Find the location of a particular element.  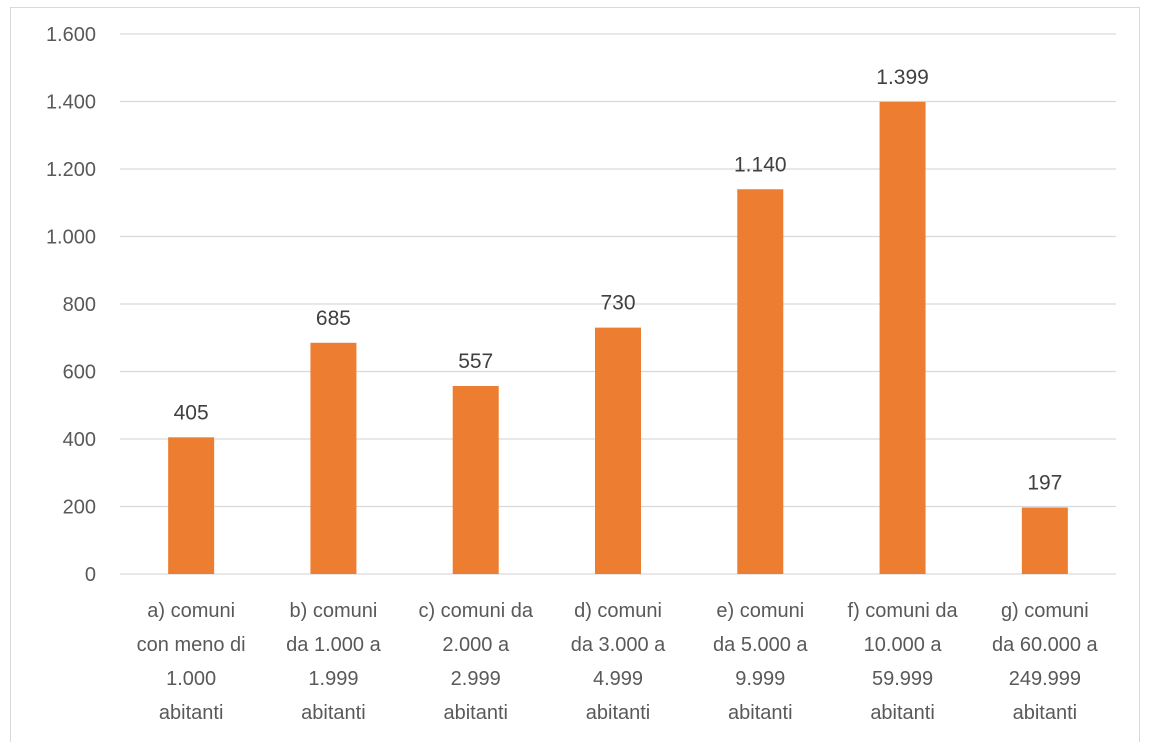

y-axis-ticks: 0 200 400 600 800 1.000 1.200 1.400 1.600 is located at coordinates (71, 305).